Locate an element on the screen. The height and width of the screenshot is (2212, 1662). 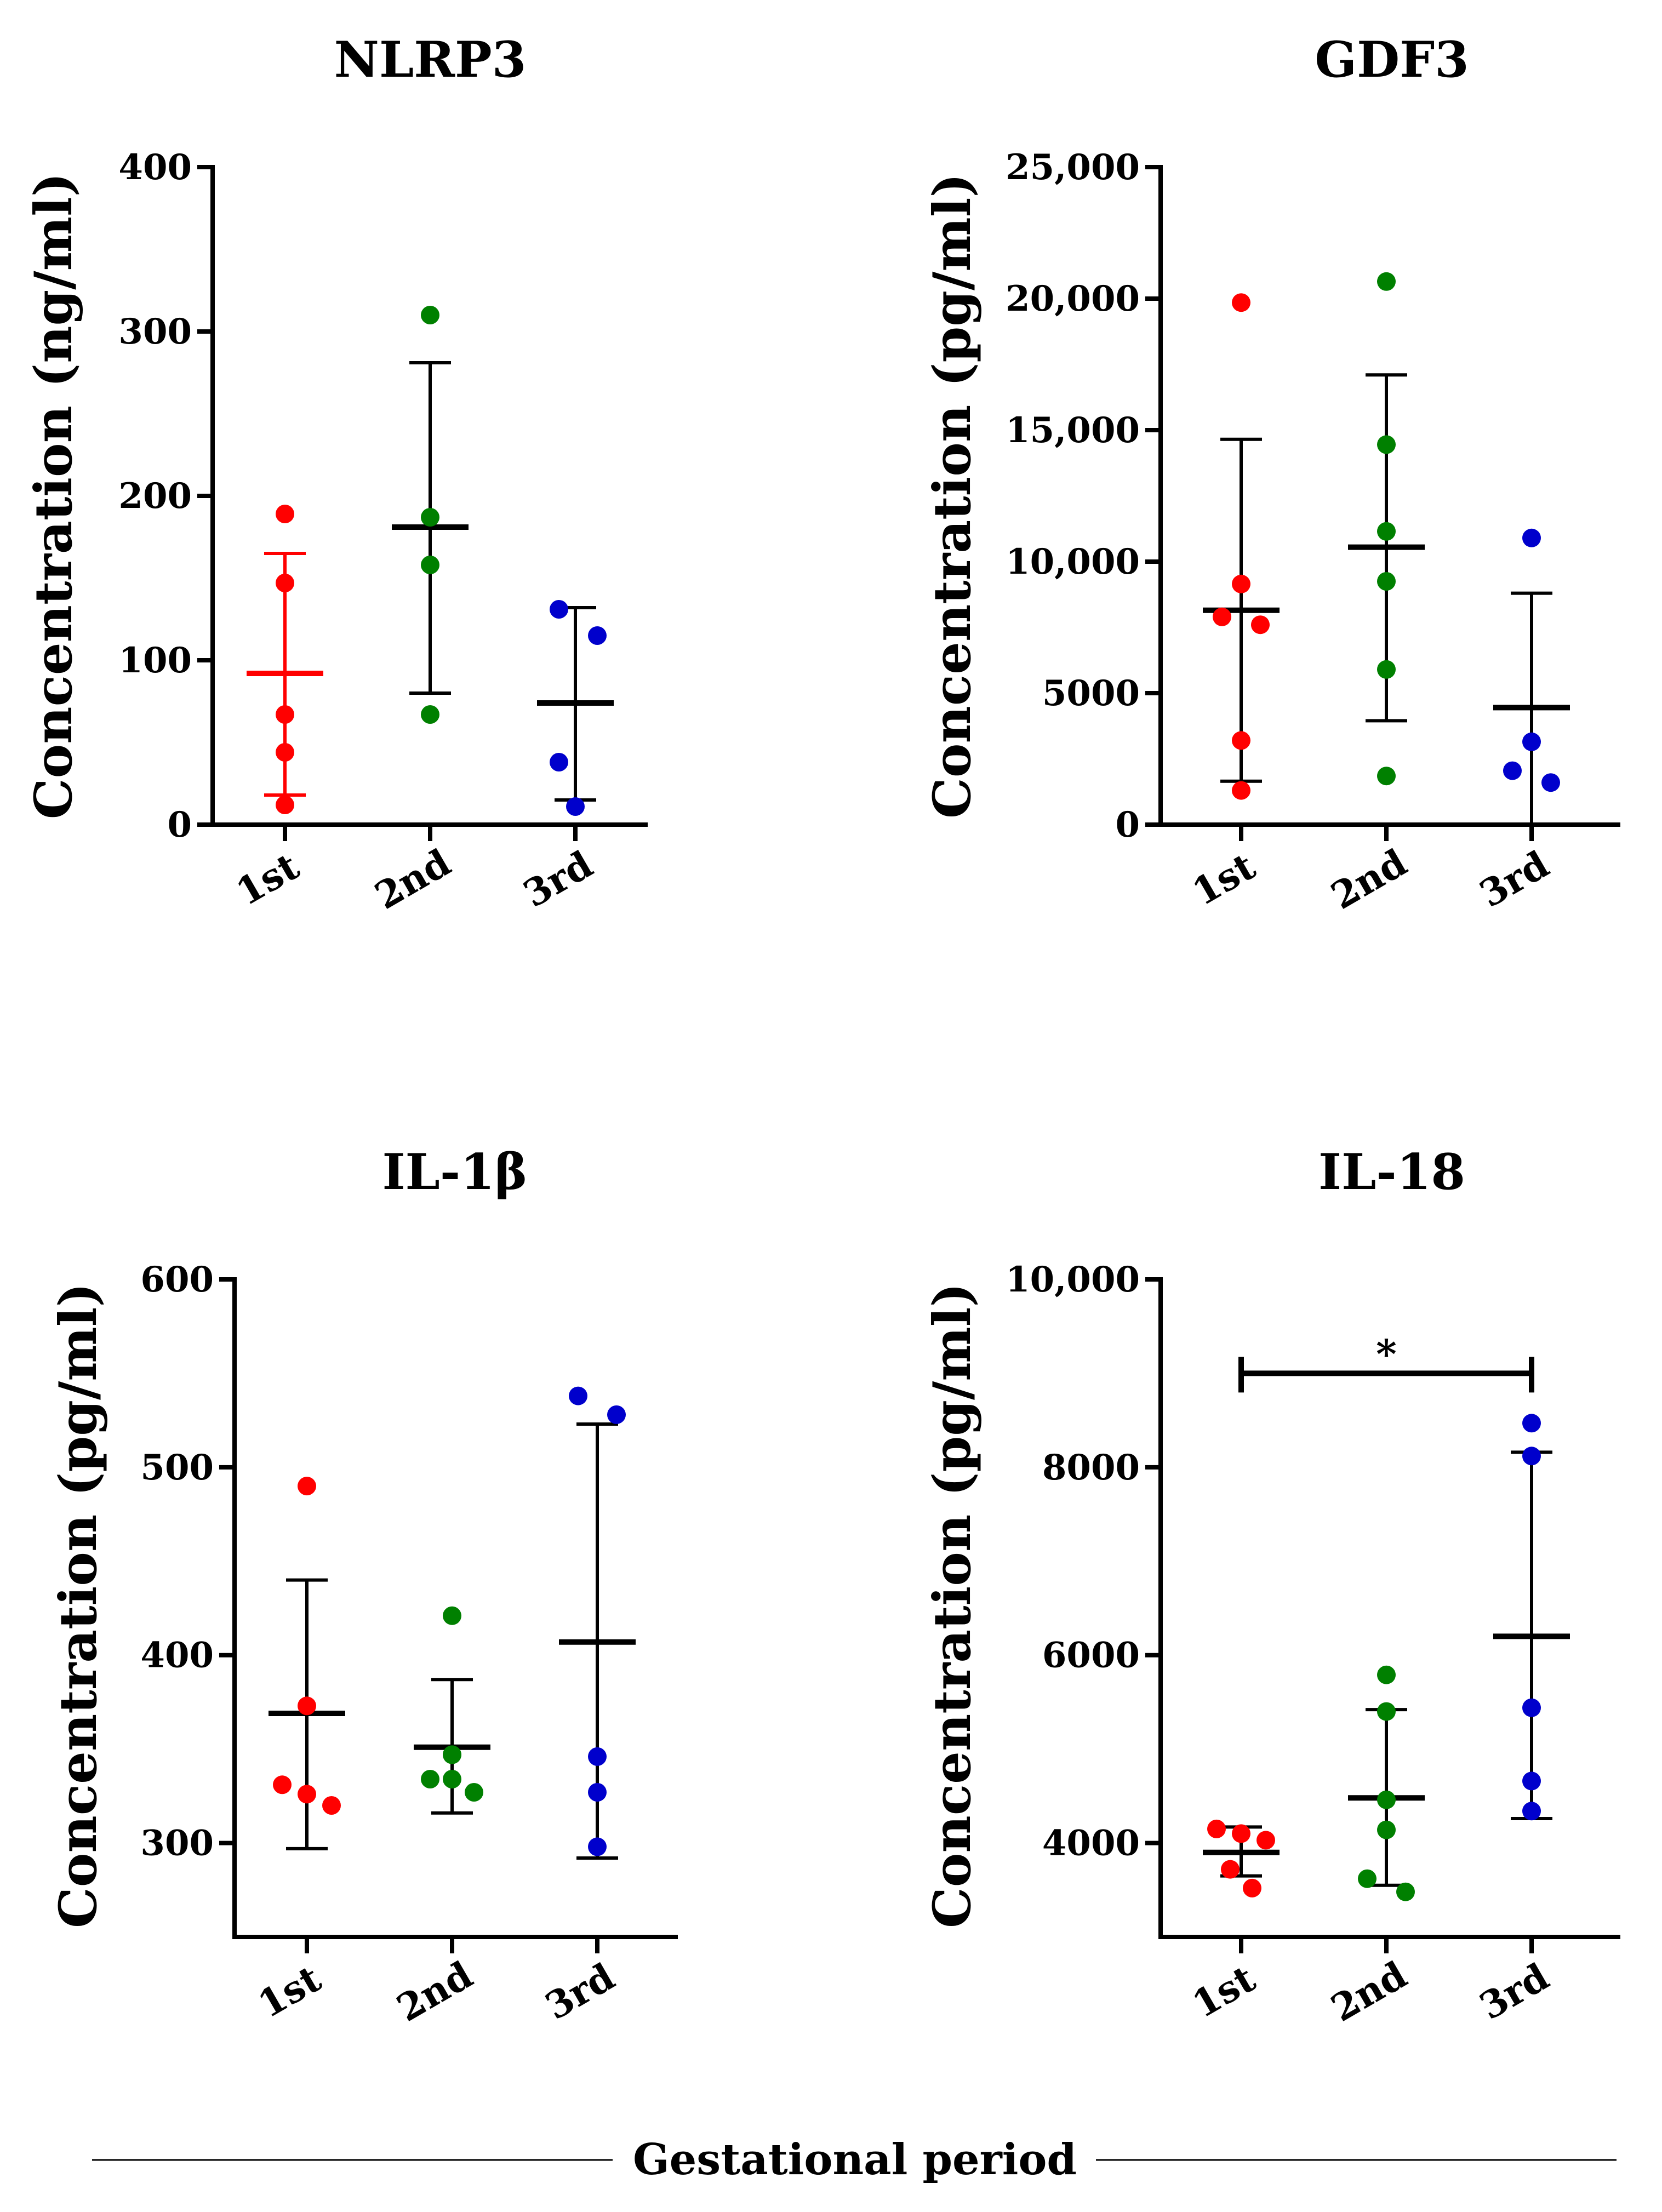
panel-title: IL-1β is located at coordinates (454, 1172).